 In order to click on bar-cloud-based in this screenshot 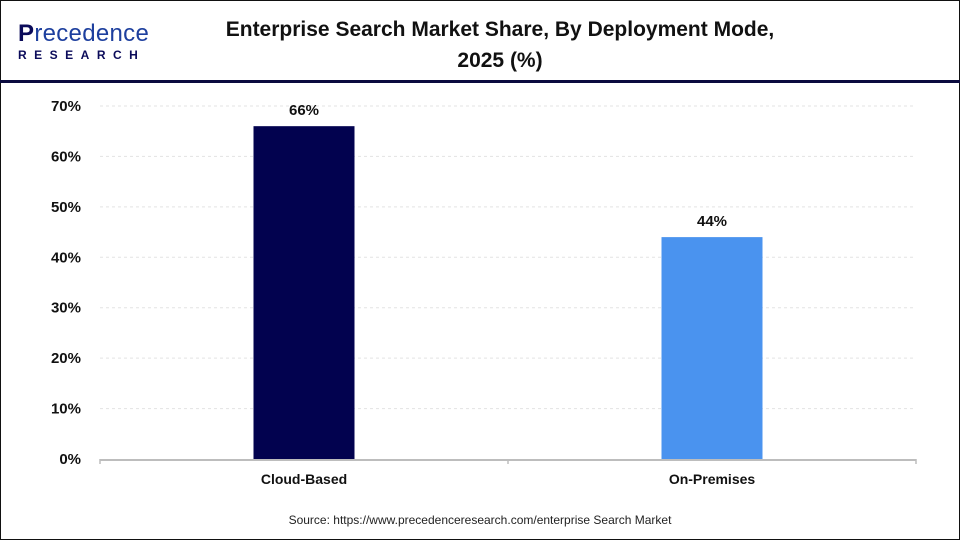, I will do `click(304, 293)`.